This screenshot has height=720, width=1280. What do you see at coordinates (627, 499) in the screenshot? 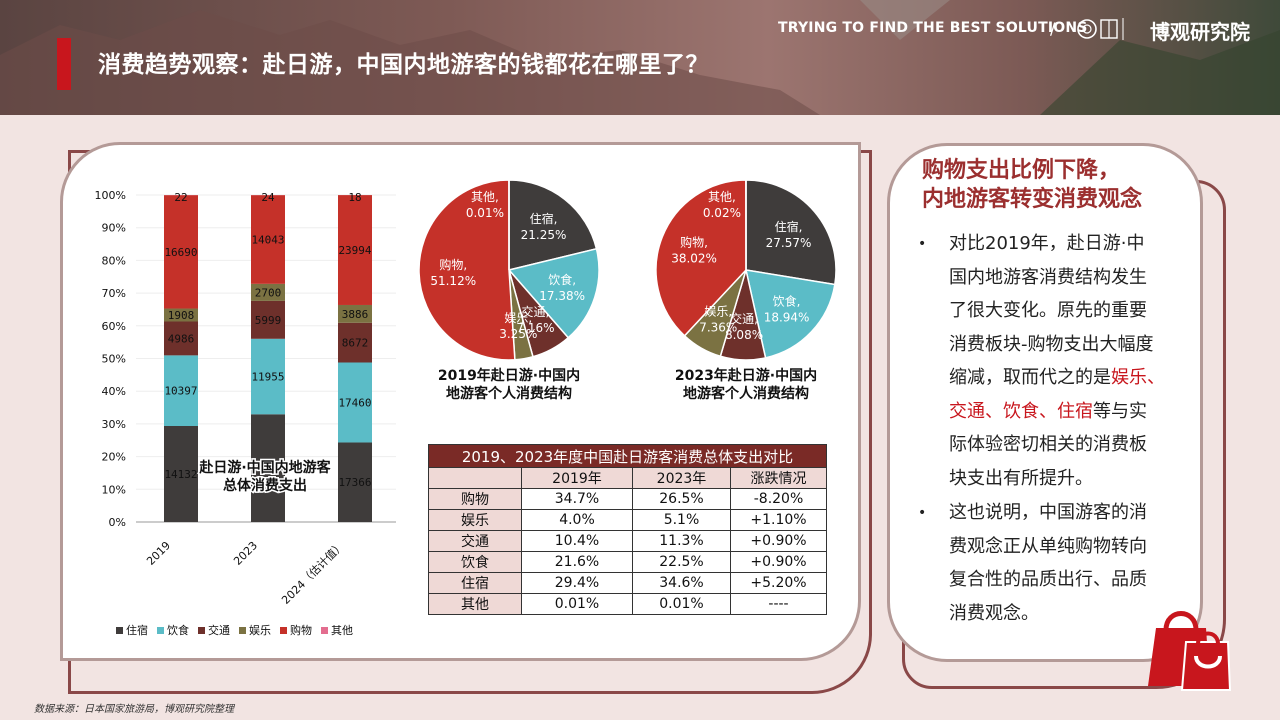
I see `table-row: 购物 34.7% 26.5% -8.20%` at bounding box center [627, 499].